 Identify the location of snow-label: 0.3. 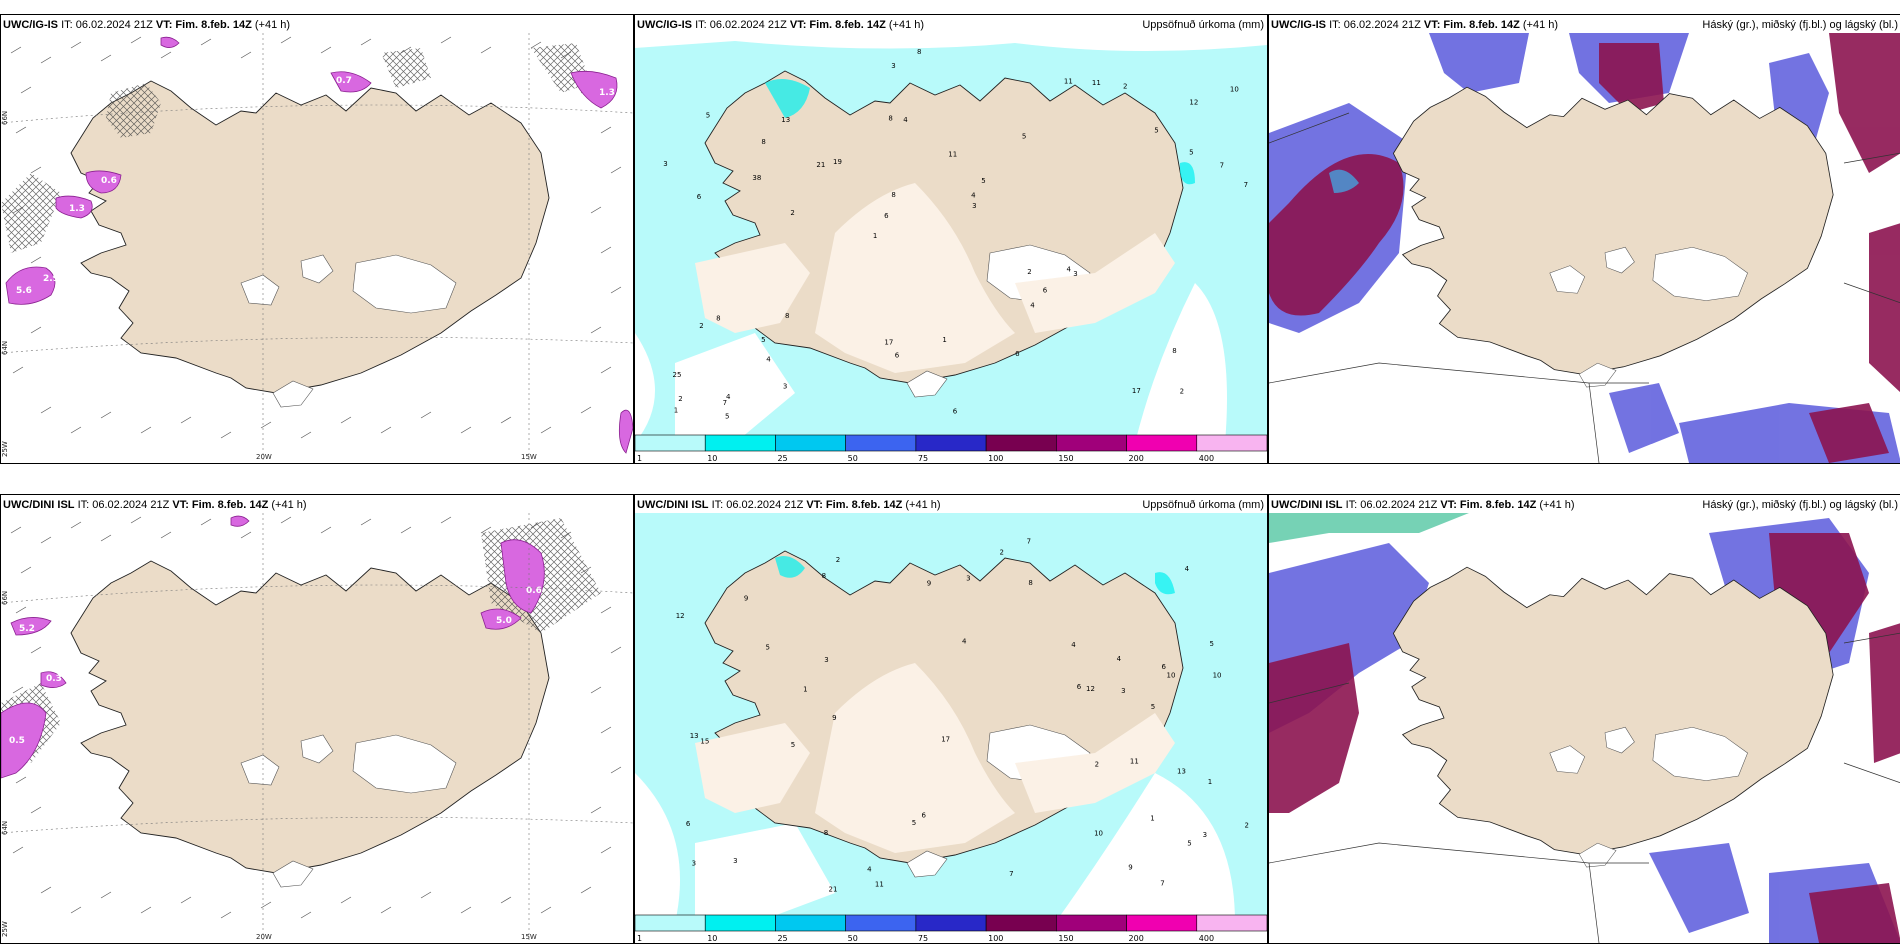
(54, 679).